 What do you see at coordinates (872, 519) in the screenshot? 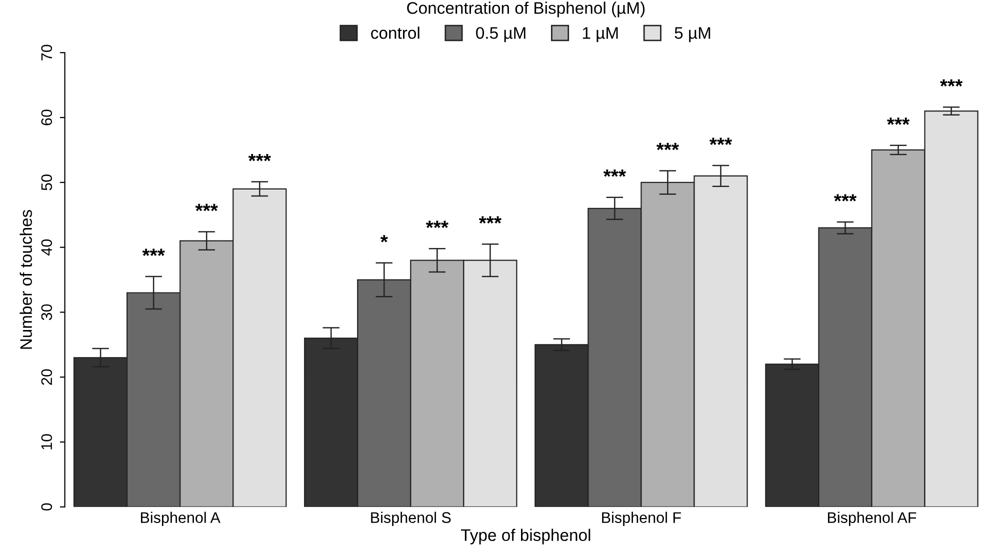
I see `x-tick-label: Bisphenol AF` at bounding box center [872, 519].